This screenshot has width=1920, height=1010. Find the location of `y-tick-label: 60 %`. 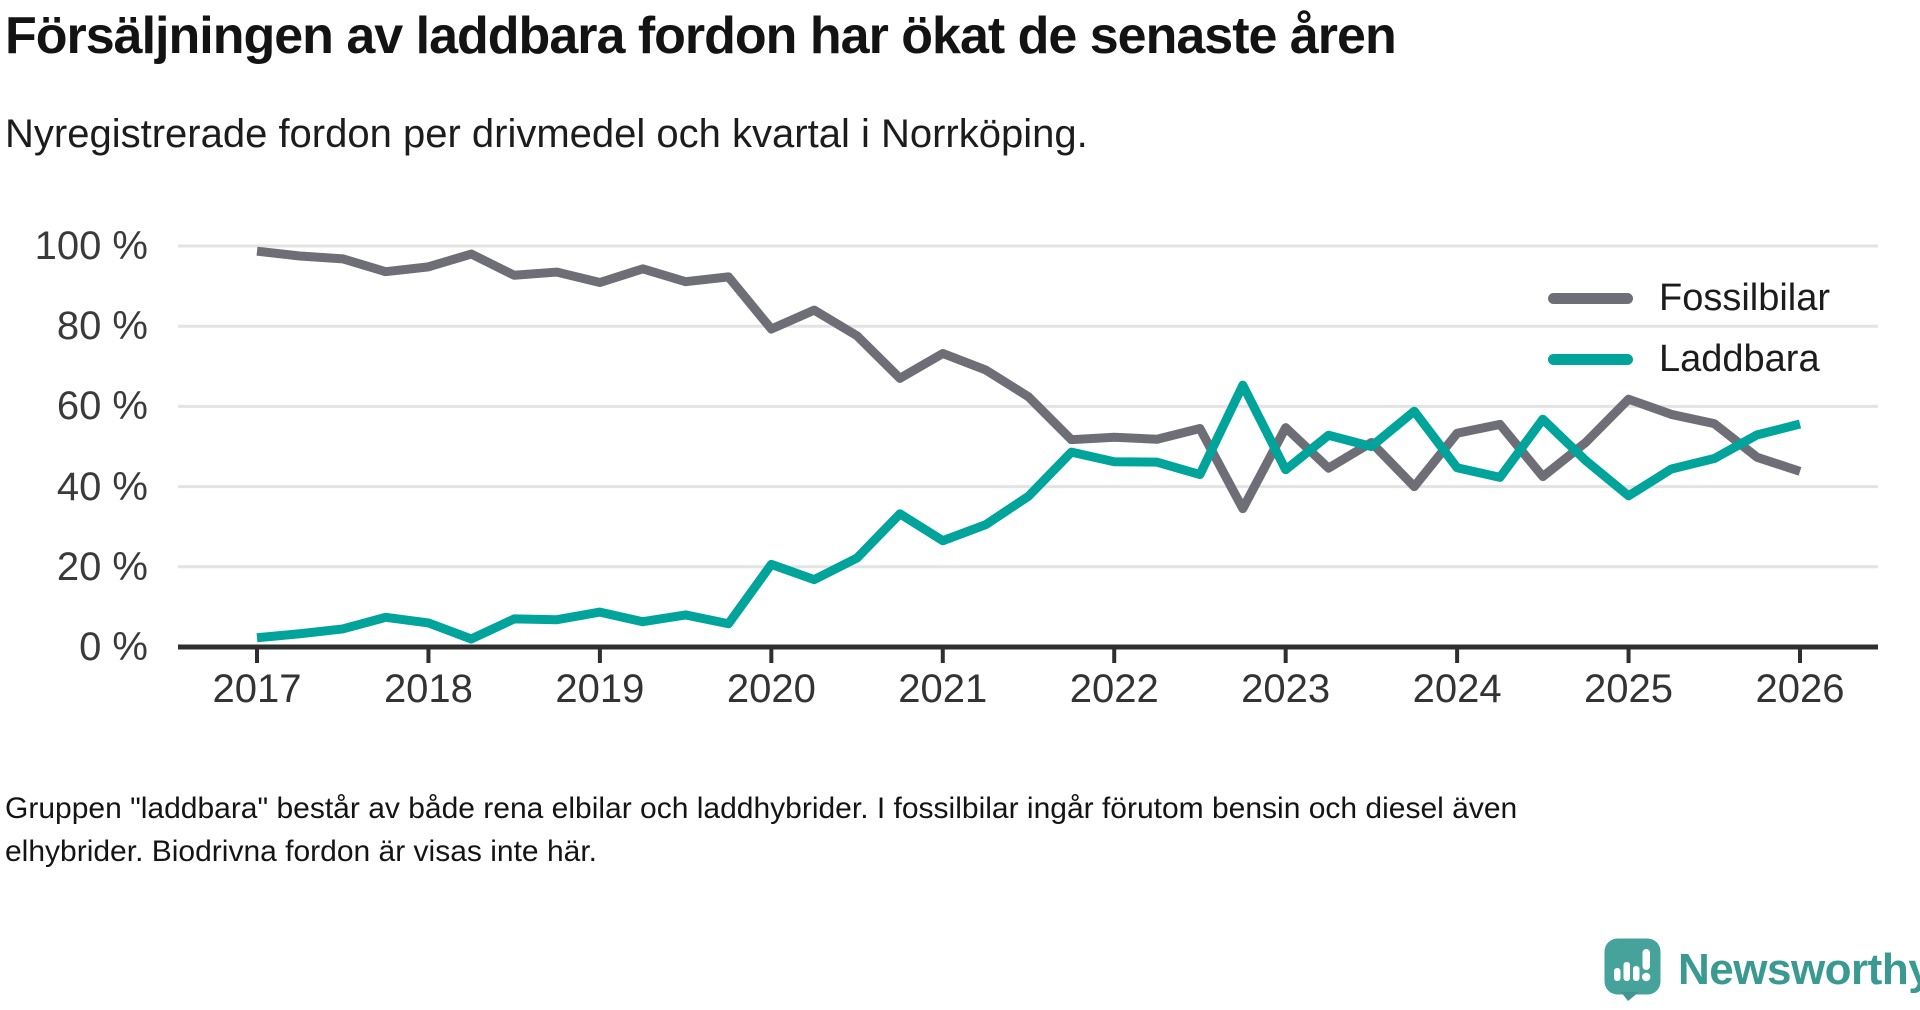

y-tick-label: 60 % is located at coordinates (102, 406).